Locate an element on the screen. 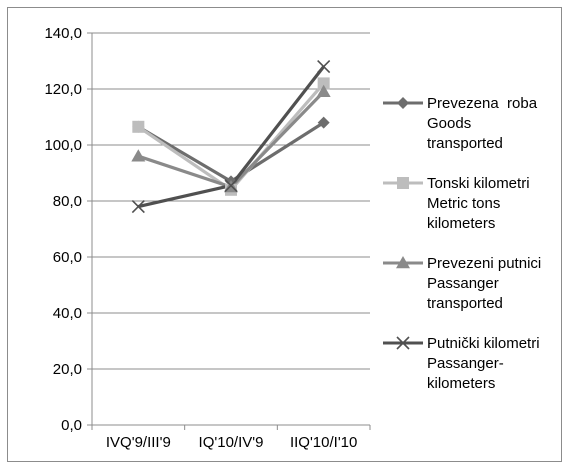  y-tick-label: 100,0 is located at coordinates (63, 145).